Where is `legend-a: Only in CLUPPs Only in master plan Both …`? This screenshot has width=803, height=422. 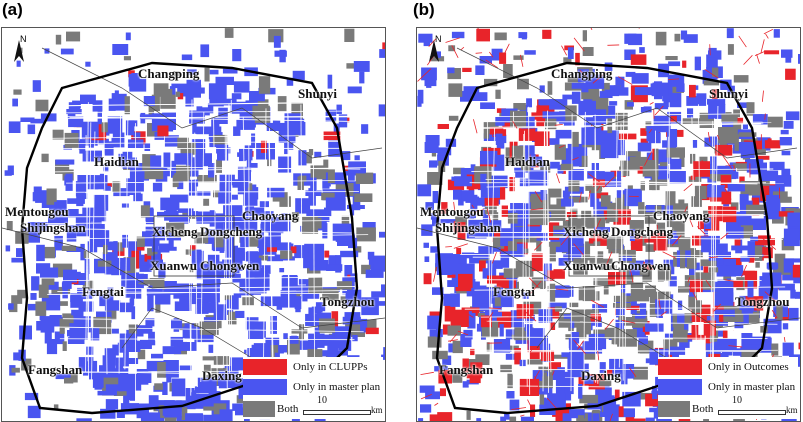
legend-a: Only in CLUPPs Only in master plan Both … is located at coordinates (313, 388).